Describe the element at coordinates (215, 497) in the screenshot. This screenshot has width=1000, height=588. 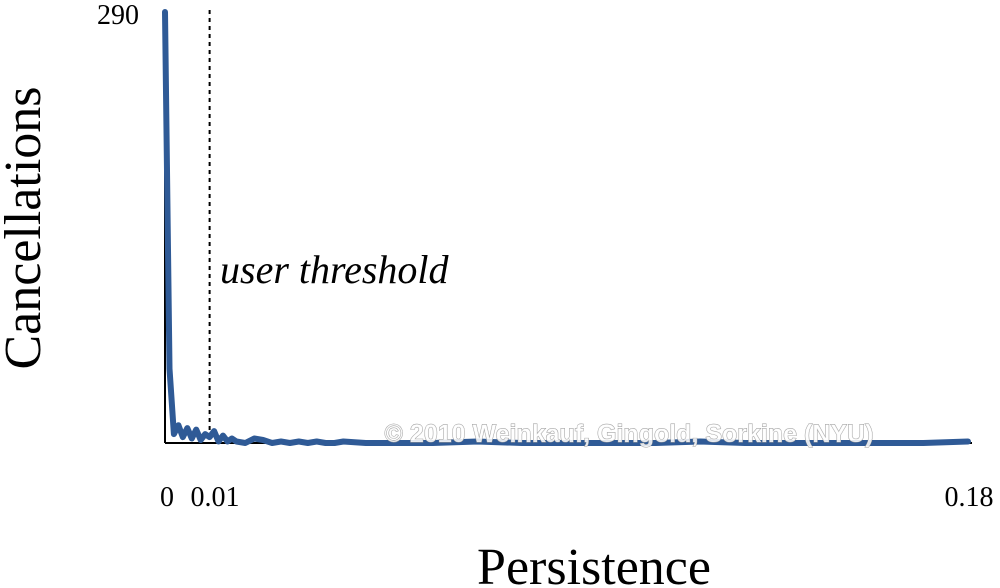
I see `x-tick-label-1: 0.01` at that location.